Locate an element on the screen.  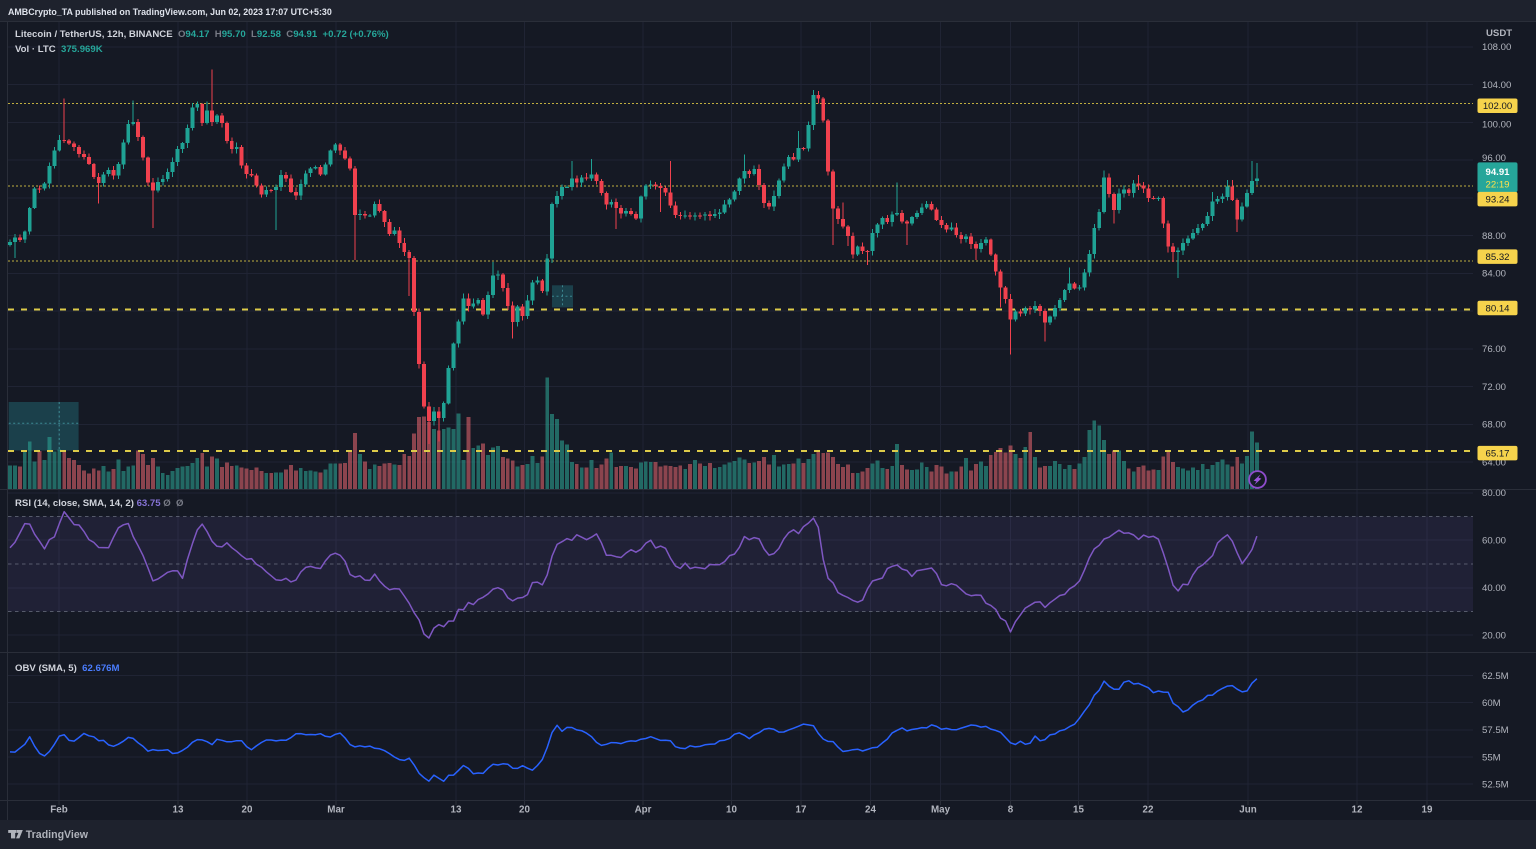
svg-text: 80.00 is located at coordinates (1494, 493).